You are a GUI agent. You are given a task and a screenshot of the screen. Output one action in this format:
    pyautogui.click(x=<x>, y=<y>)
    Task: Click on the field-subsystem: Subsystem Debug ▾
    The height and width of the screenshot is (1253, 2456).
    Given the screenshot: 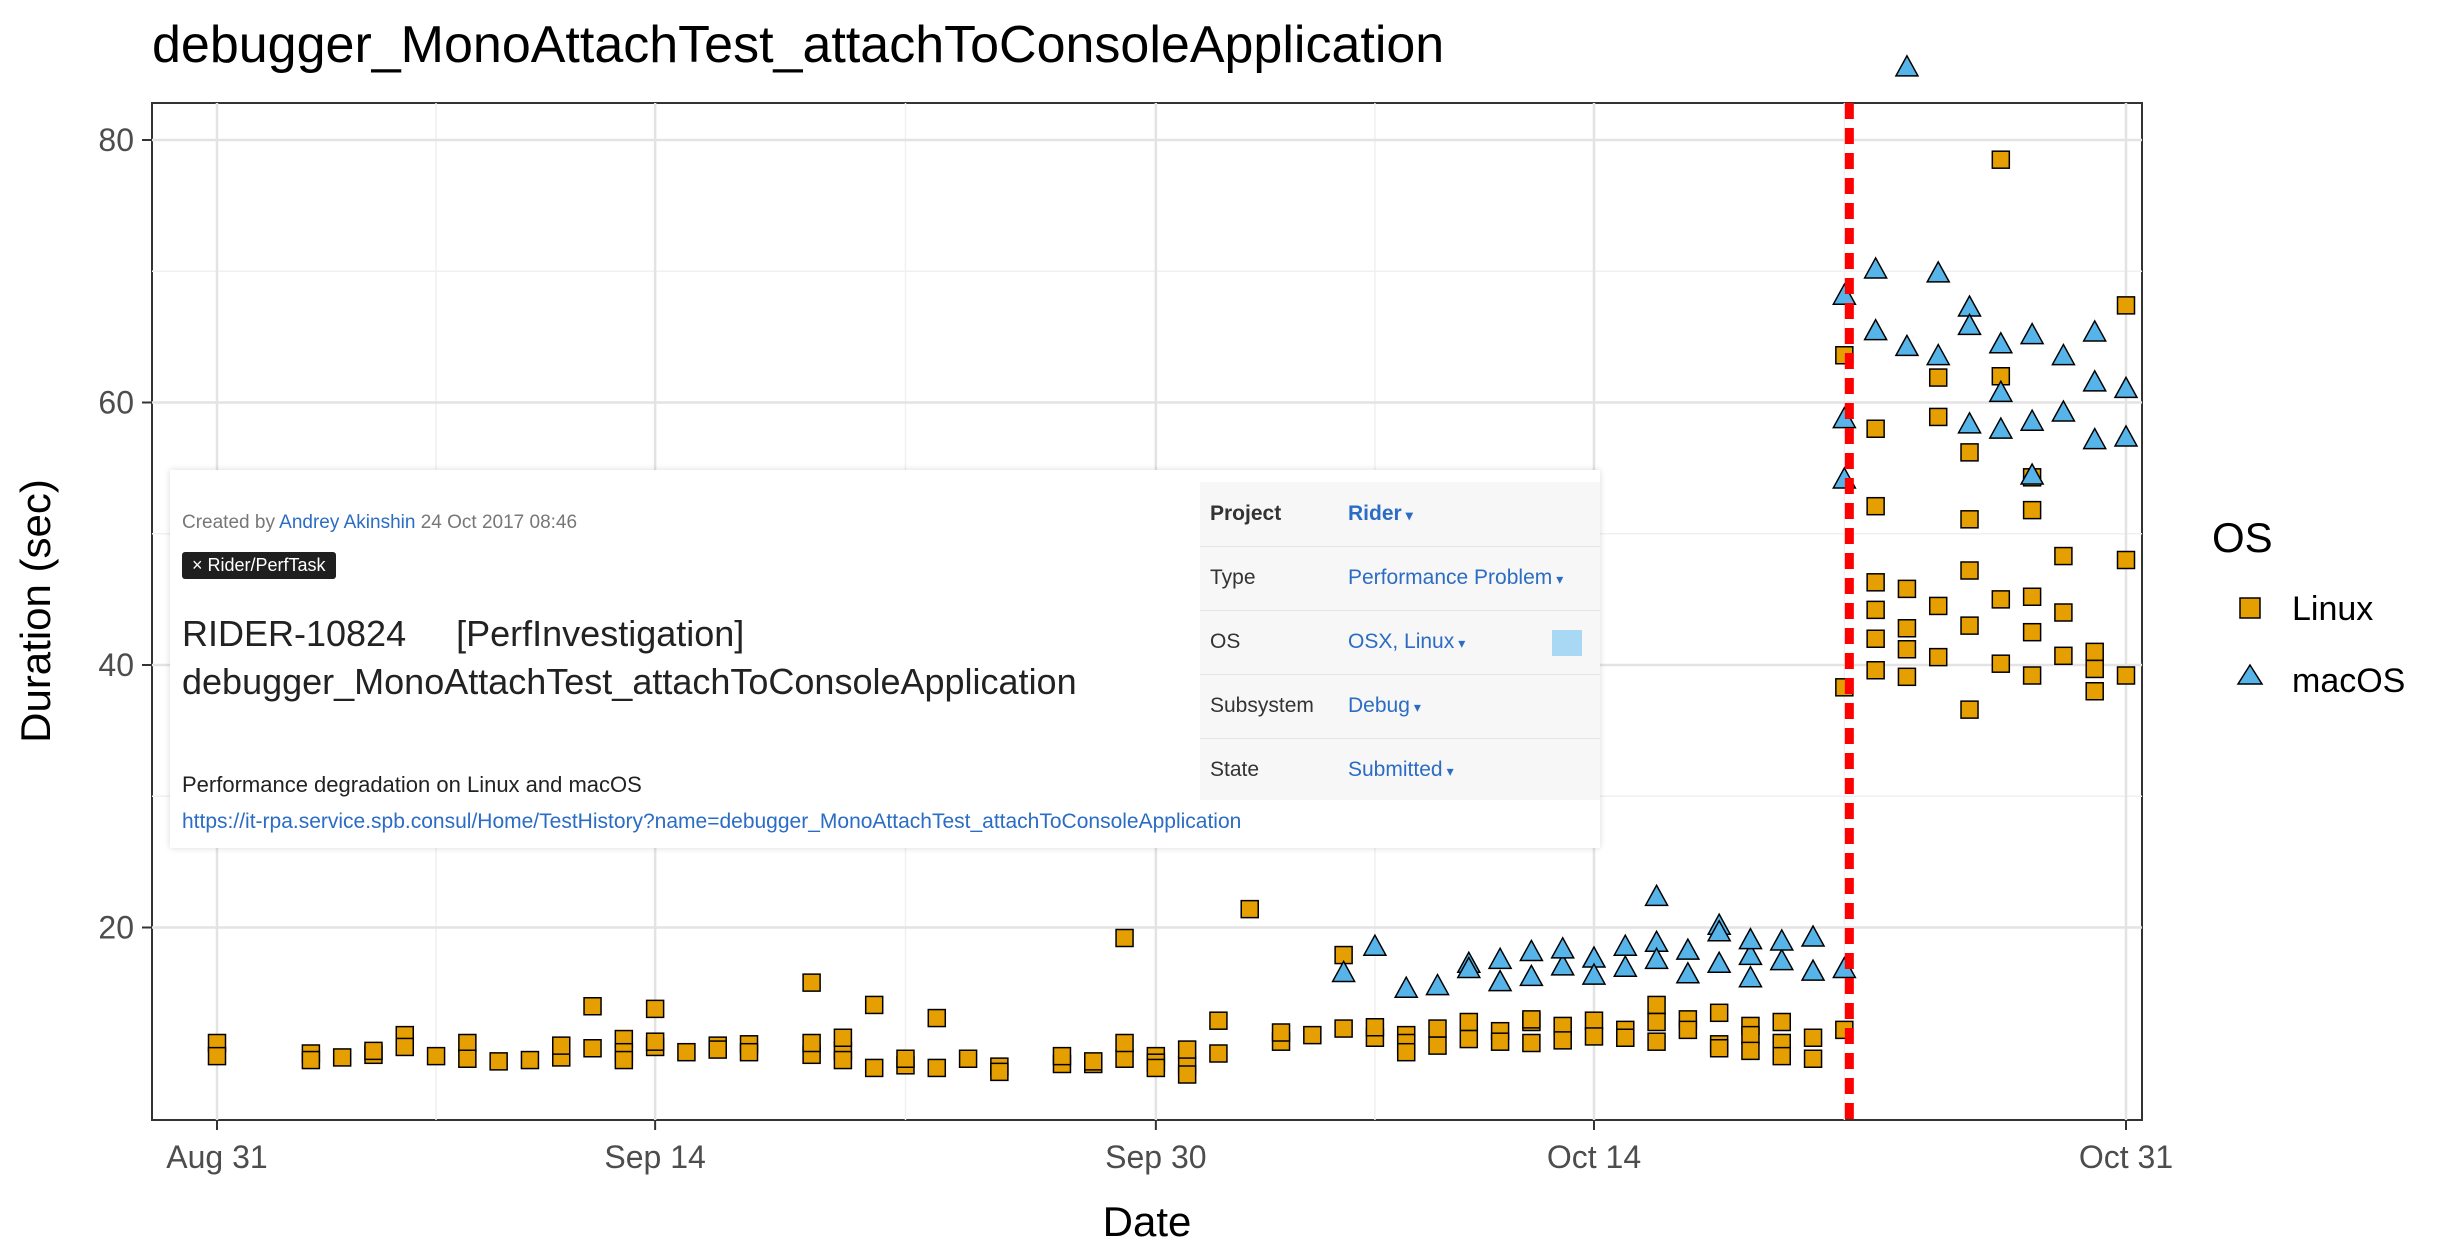 What is the action you would take?
    pyautogui.click(x=1400, y=706)
    